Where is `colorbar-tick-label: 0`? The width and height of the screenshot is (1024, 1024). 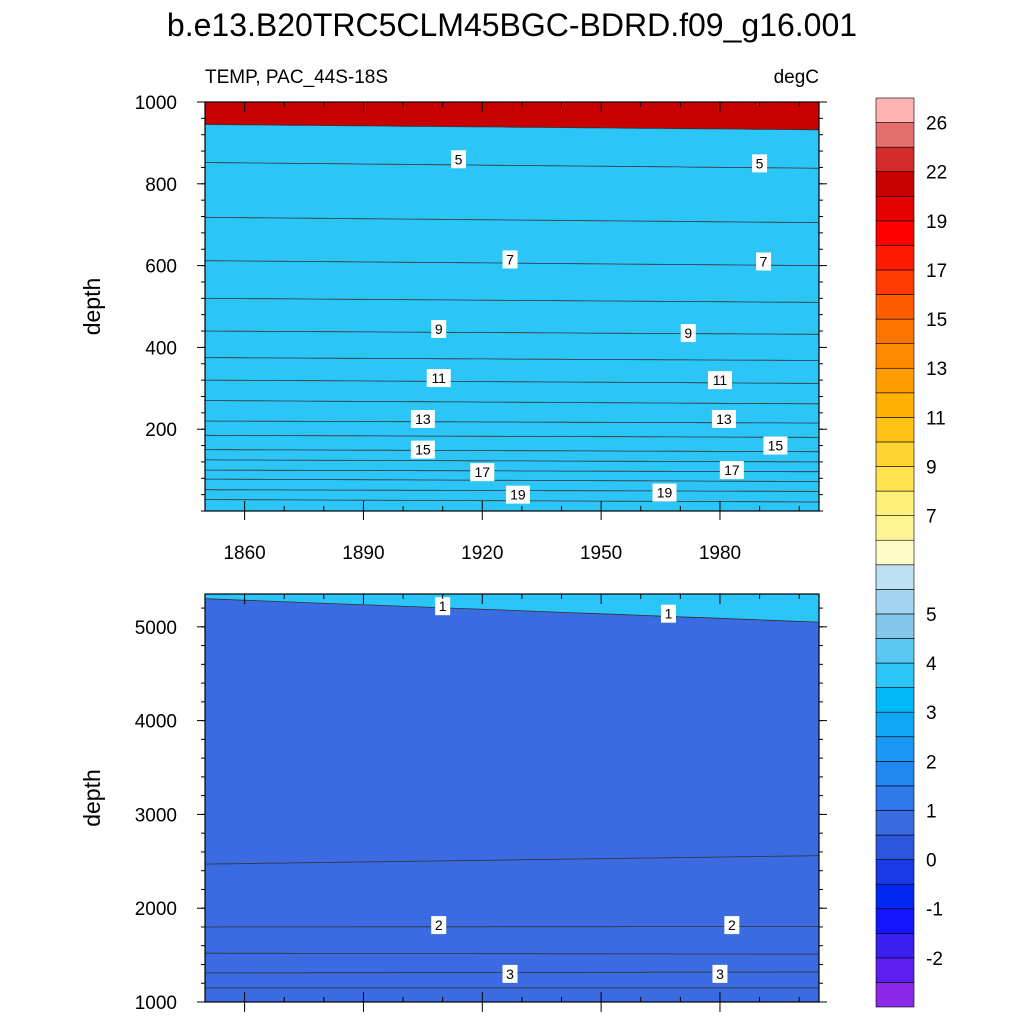 colorbar-tick-label: 0 is located at coordinates (931, 861).